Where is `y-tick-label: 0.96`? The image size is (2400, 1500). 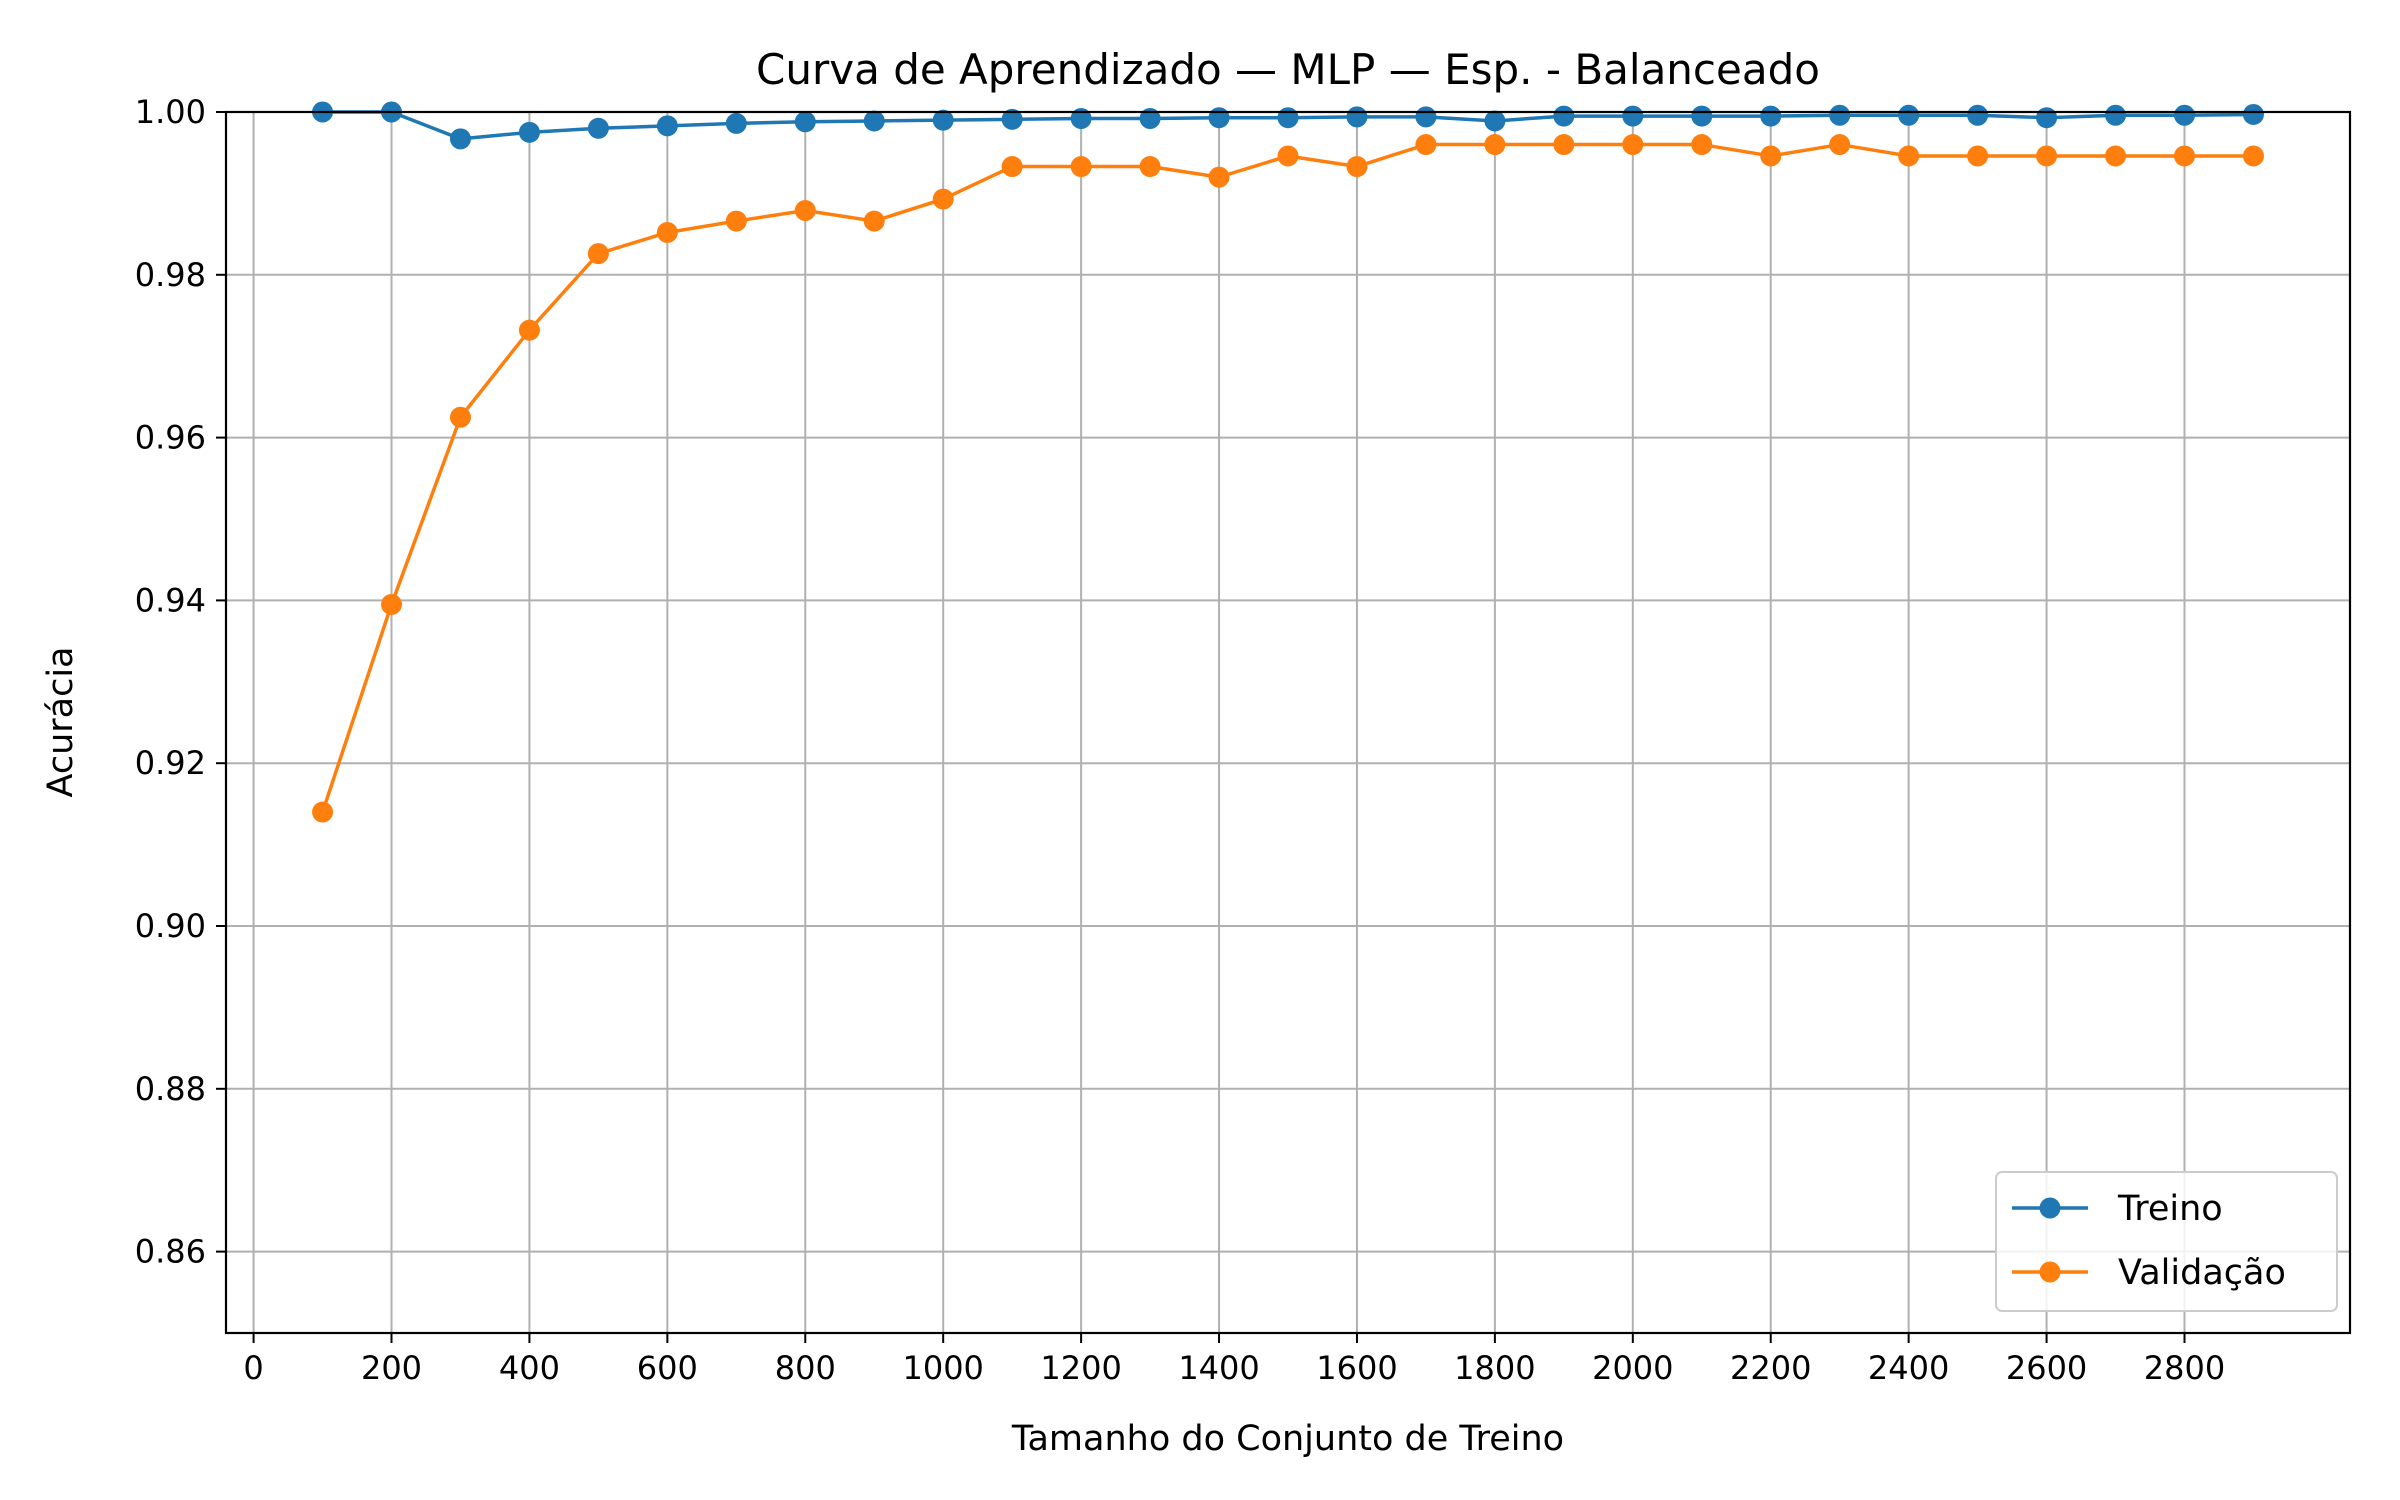
y-tick-label: 0.96 is located at coordinates (170, 438).